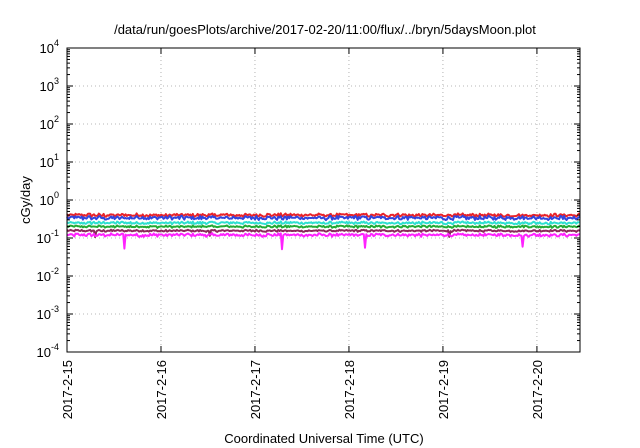 The width and height of the screenshot is (640, 448). I want to click on y-tick-label: 10⁻¹, so click(48, 237).